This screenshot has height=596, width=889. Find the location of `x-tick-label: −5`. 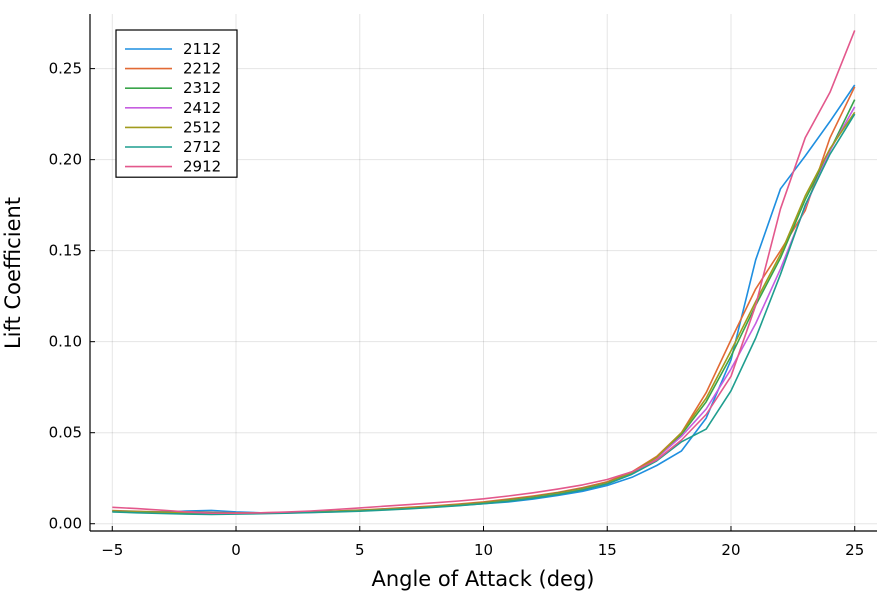

x-tick-label: −5 is located at coordinates (112, 550).